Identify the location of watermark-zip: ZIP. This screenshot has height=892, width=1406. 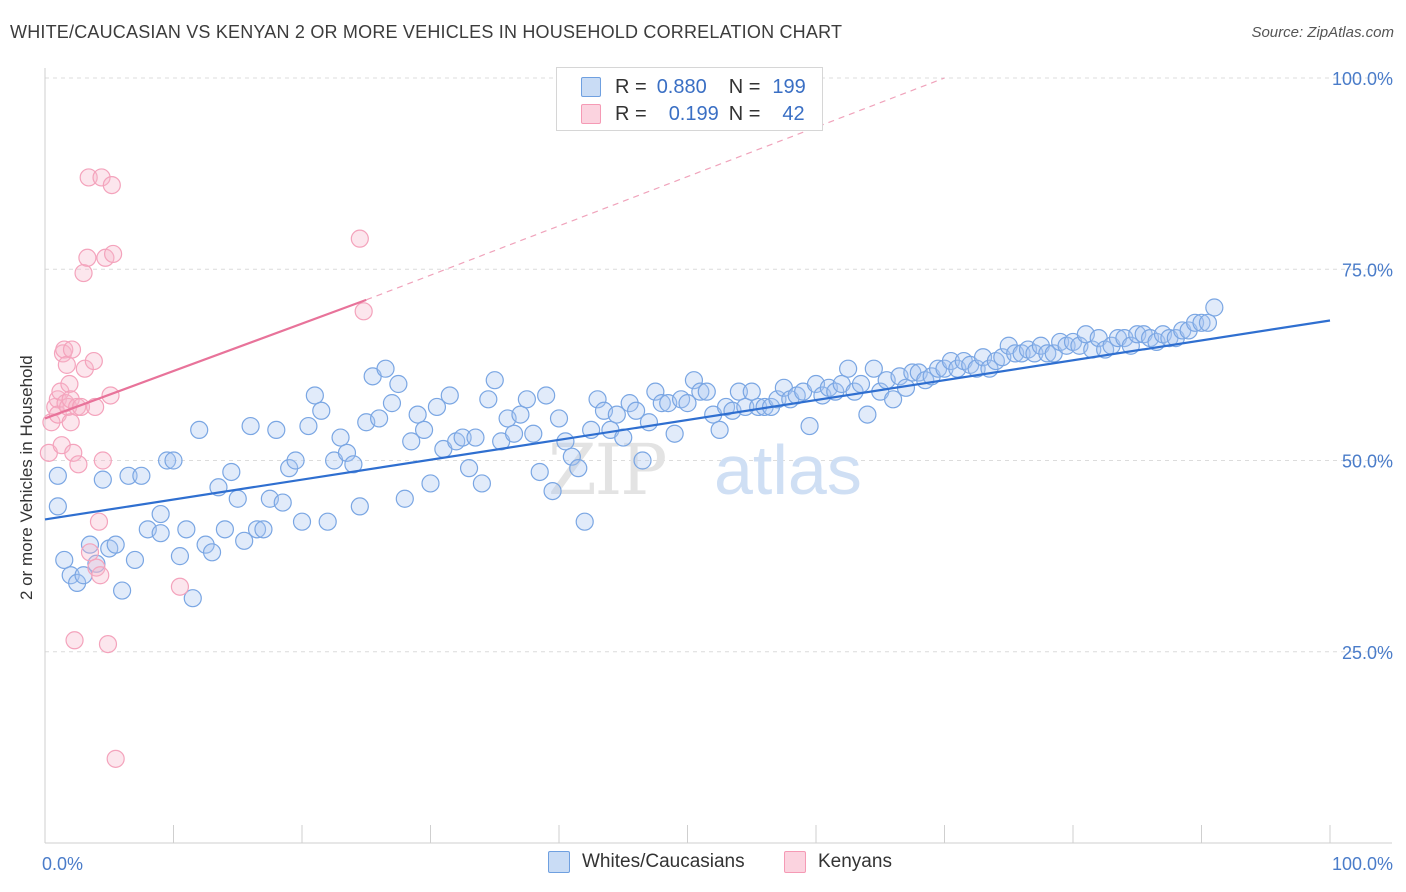
(606, 470).